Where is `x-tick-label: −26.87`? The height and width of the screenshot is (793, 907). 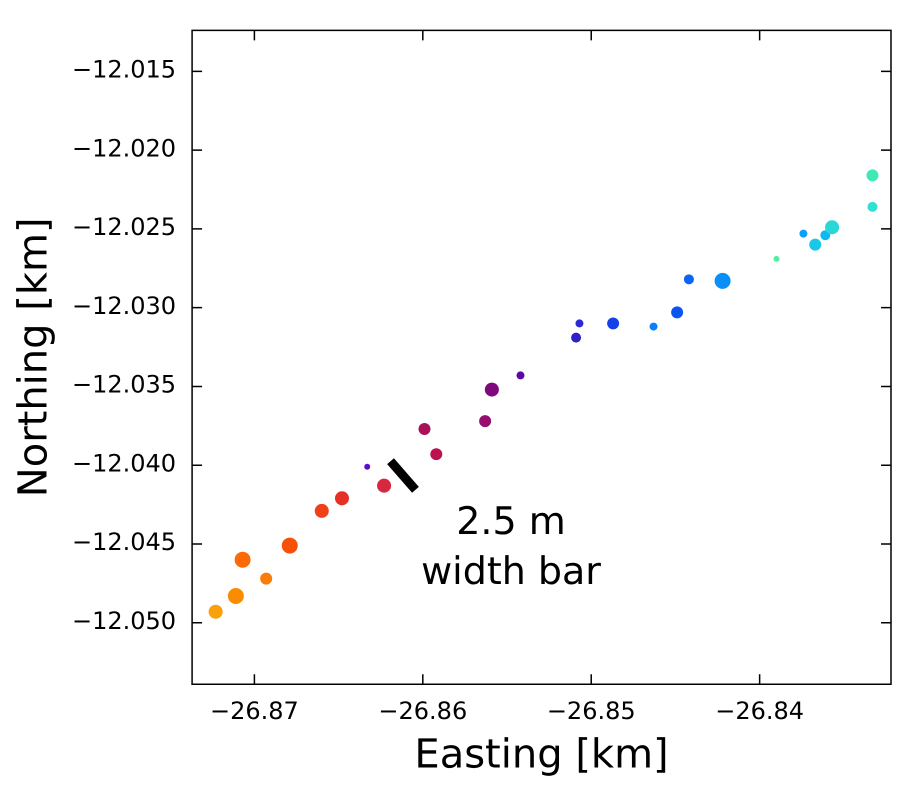
x-tick-label: −26.87 is located at coordinates (254, 710).